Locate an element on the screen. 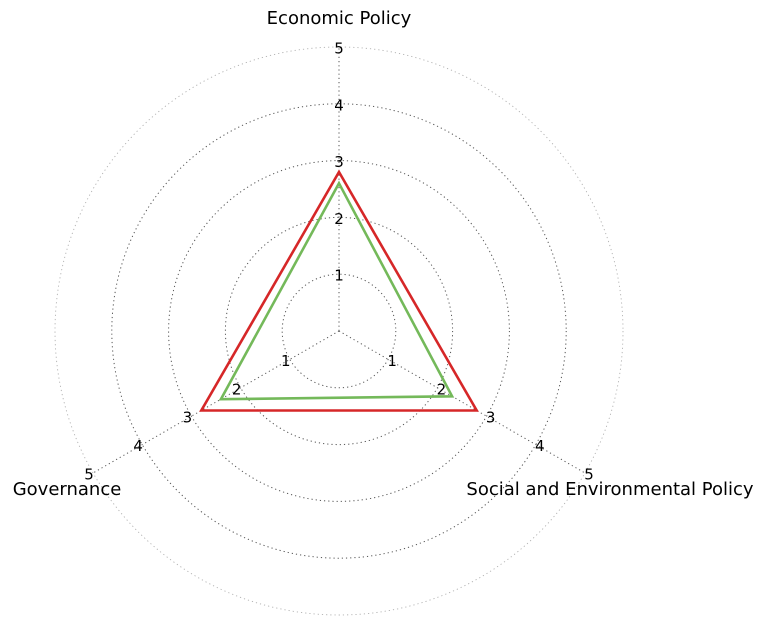 Image resolution: width=775 pixels, height=627 pixels. tick-label-axis2-5: 5 is located at coordinates (89, 475).